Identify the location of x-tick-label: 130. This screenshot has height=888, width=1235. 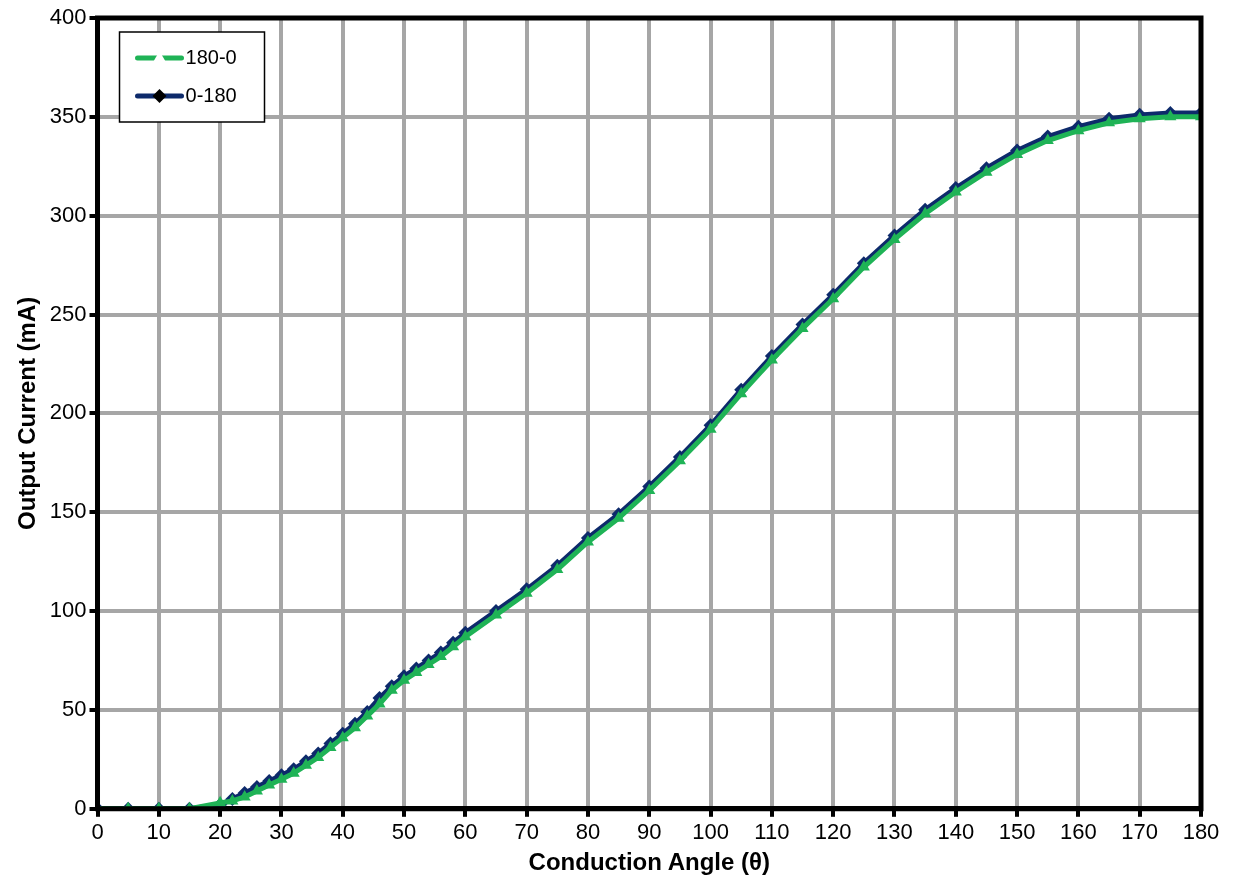
(894, 832).